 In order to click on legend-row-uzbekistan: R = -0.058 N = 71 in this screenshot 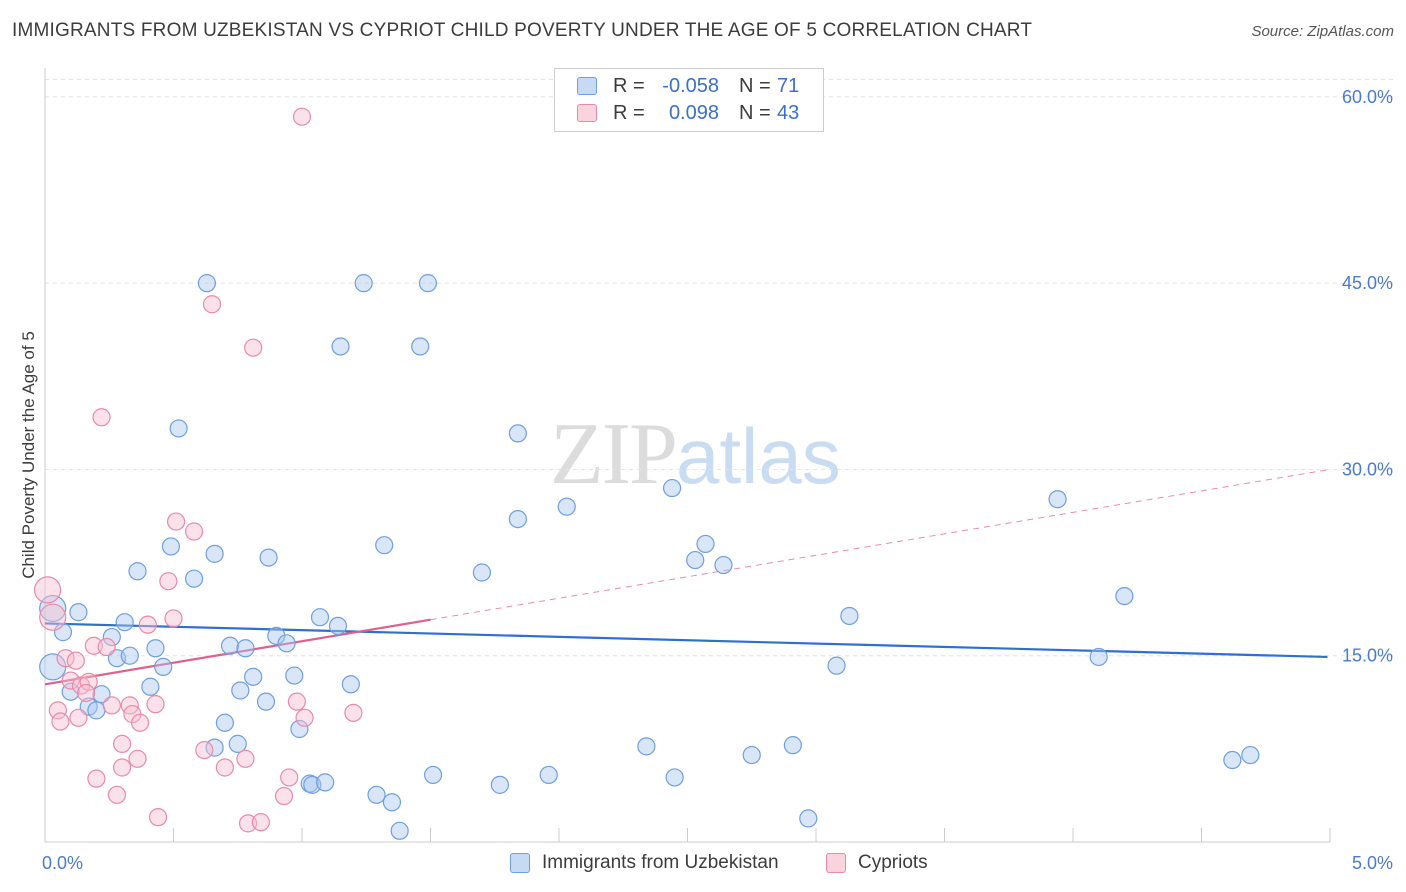, I will do `click(688, 86)`.